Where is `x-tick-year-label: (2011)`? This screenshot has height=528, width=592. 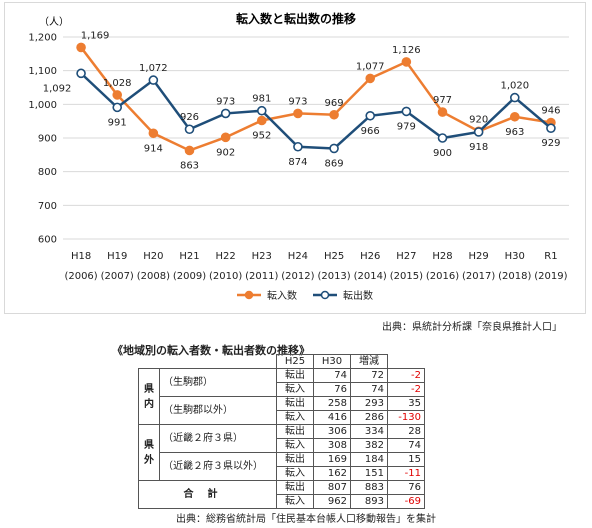 x-tick-year-label: (2011) is located at coordinates (261, 276).